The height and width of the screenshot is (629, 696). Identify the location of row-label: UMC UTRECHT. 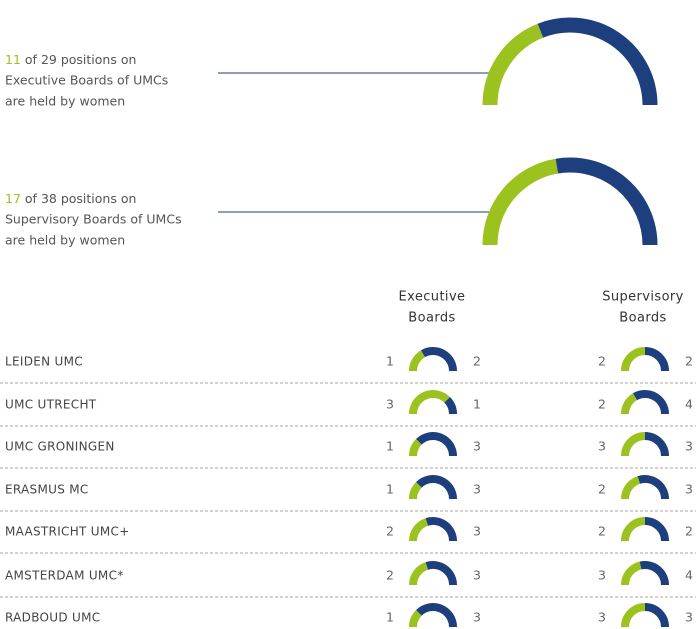
(51, 405).